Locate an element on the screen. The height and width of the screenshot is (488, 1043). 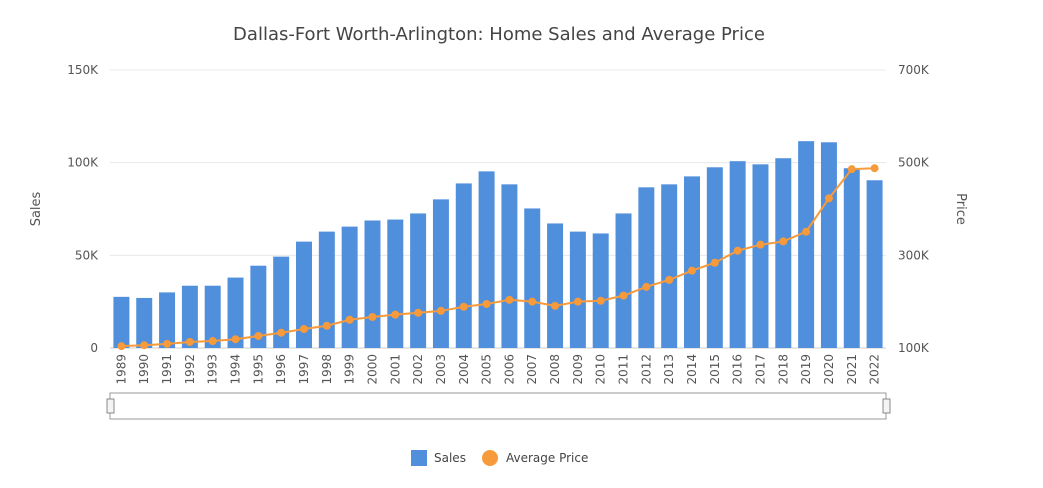
legend-item-sales: Sales is located at coordinates (438, 458).